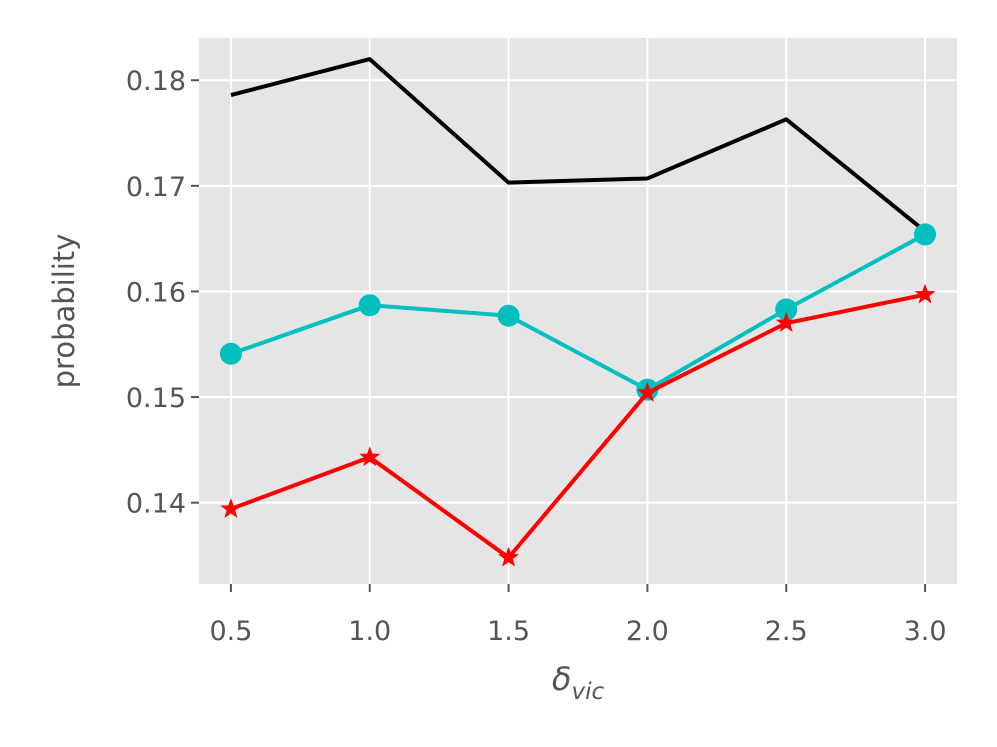  I want to click on x-tick-label: 0.5, so click(230, 631).